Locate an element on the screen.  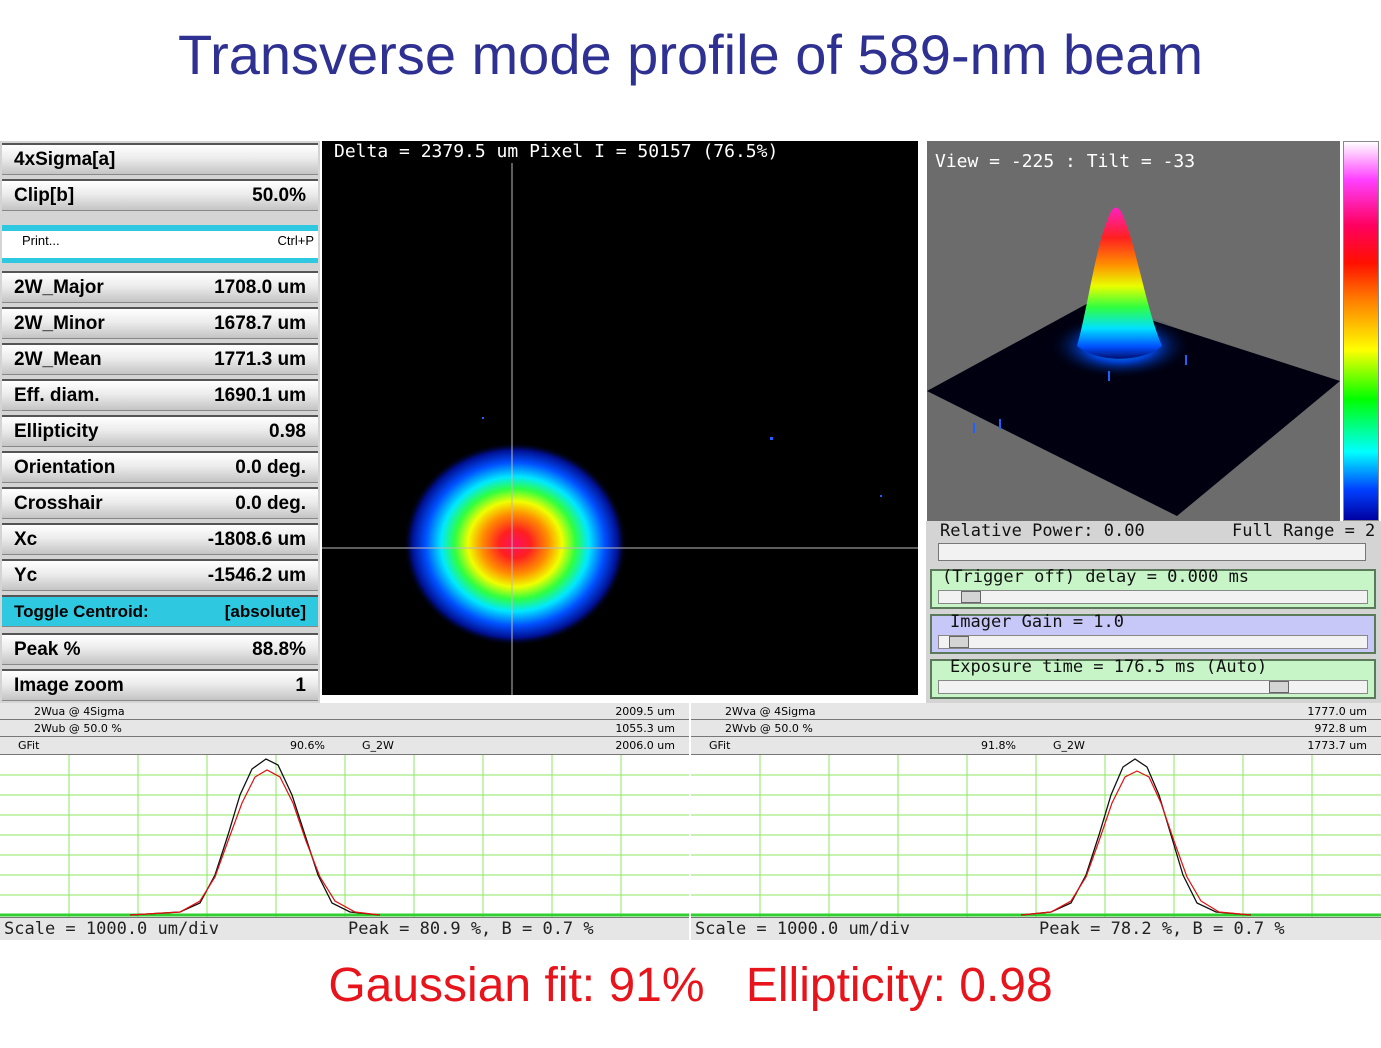
exposure-time-slider is located at coordinates (1153, 687).